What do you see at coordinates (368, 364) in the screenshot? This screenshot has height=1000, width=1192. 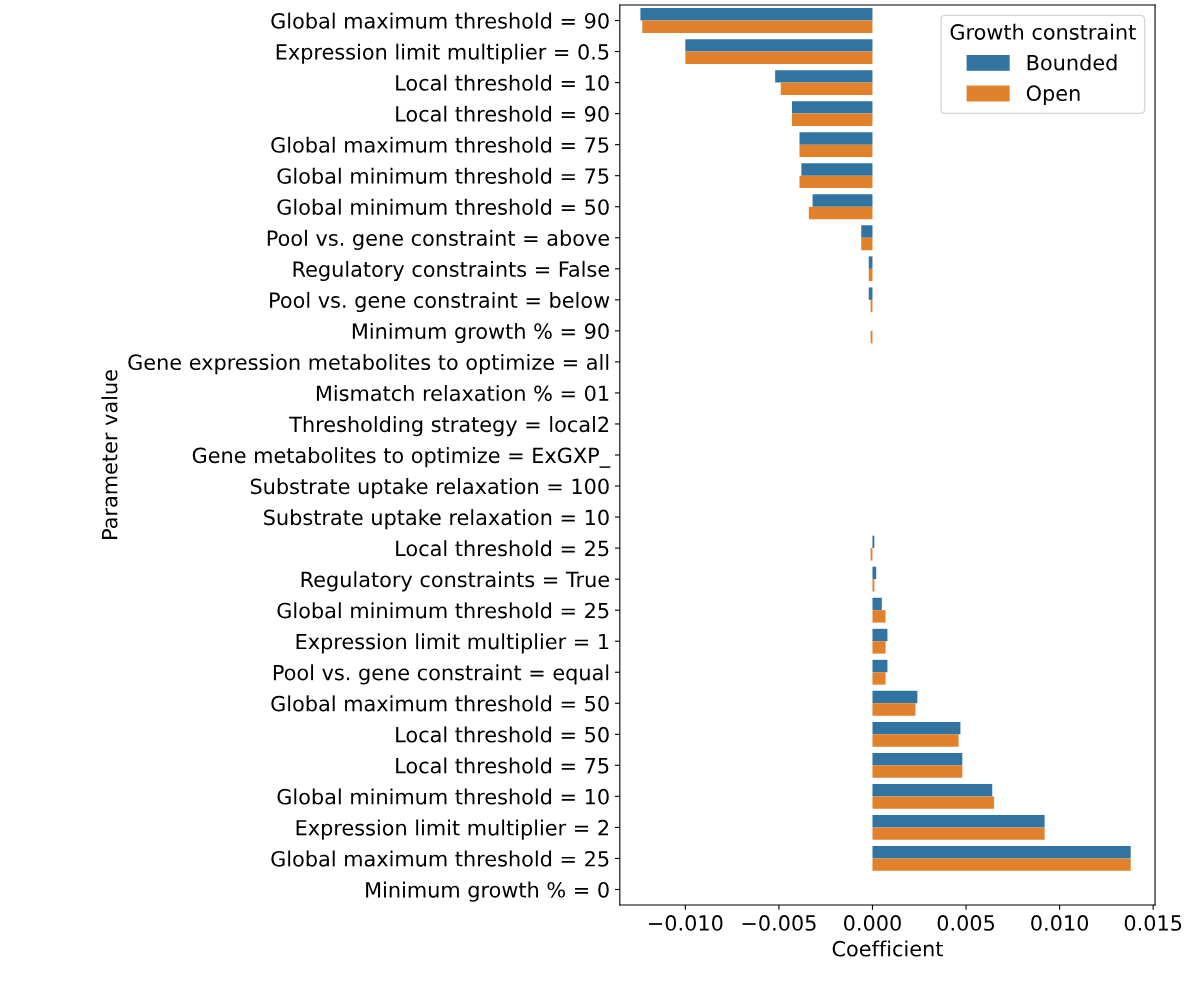 I see `y-tick-label: Gene expression metabolites to optimize = all` at bounding box center [368, 364].